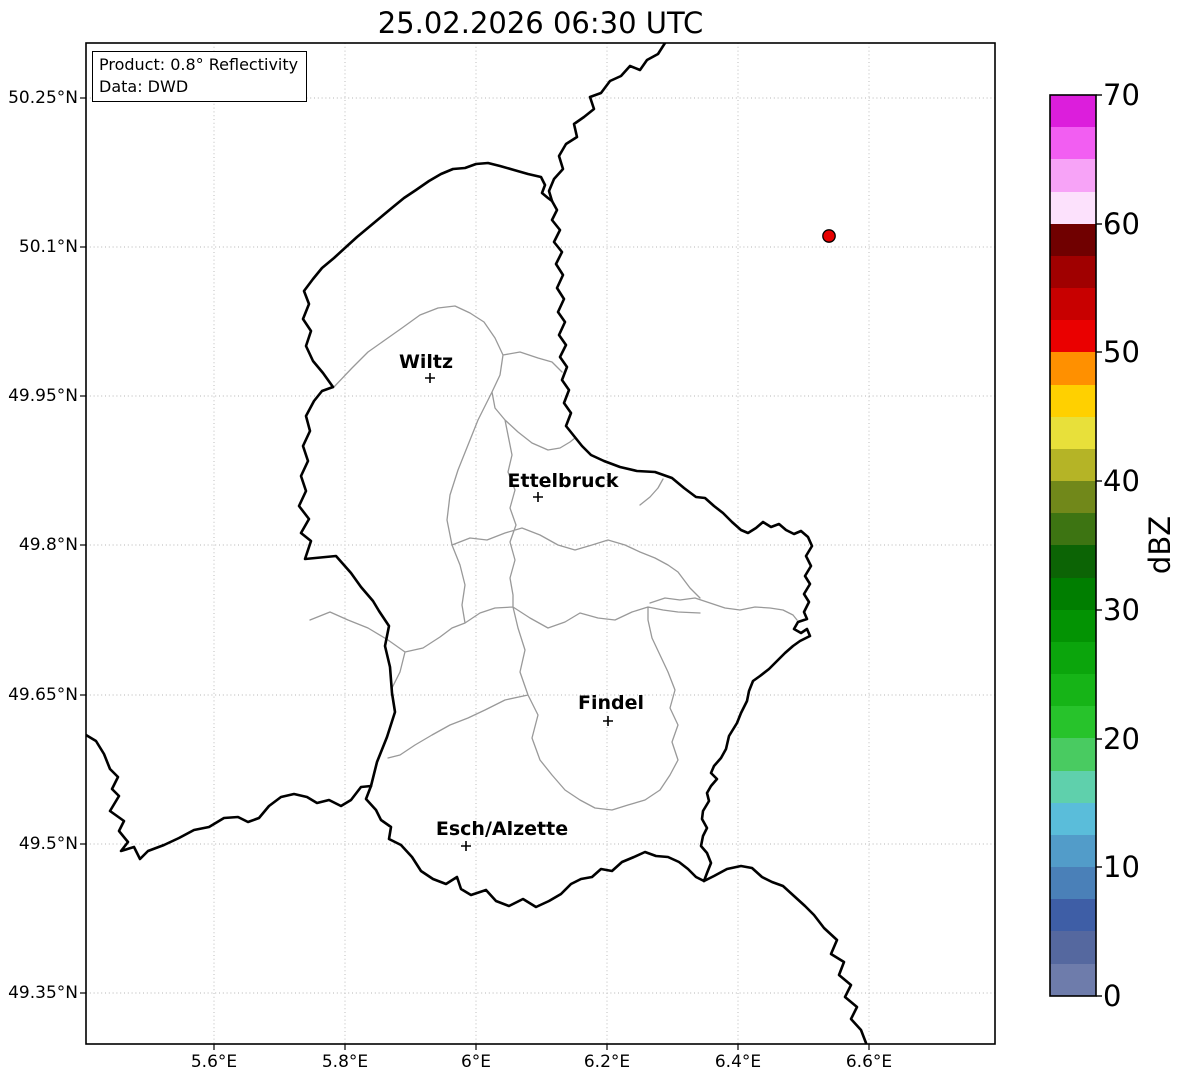 Image resolution: width=1184 pixels, height=1081 pixels. Describe the element at coordinates (345, 1062) in the screenshot. I see `lon-tick-label: 5.8°E` at that location.